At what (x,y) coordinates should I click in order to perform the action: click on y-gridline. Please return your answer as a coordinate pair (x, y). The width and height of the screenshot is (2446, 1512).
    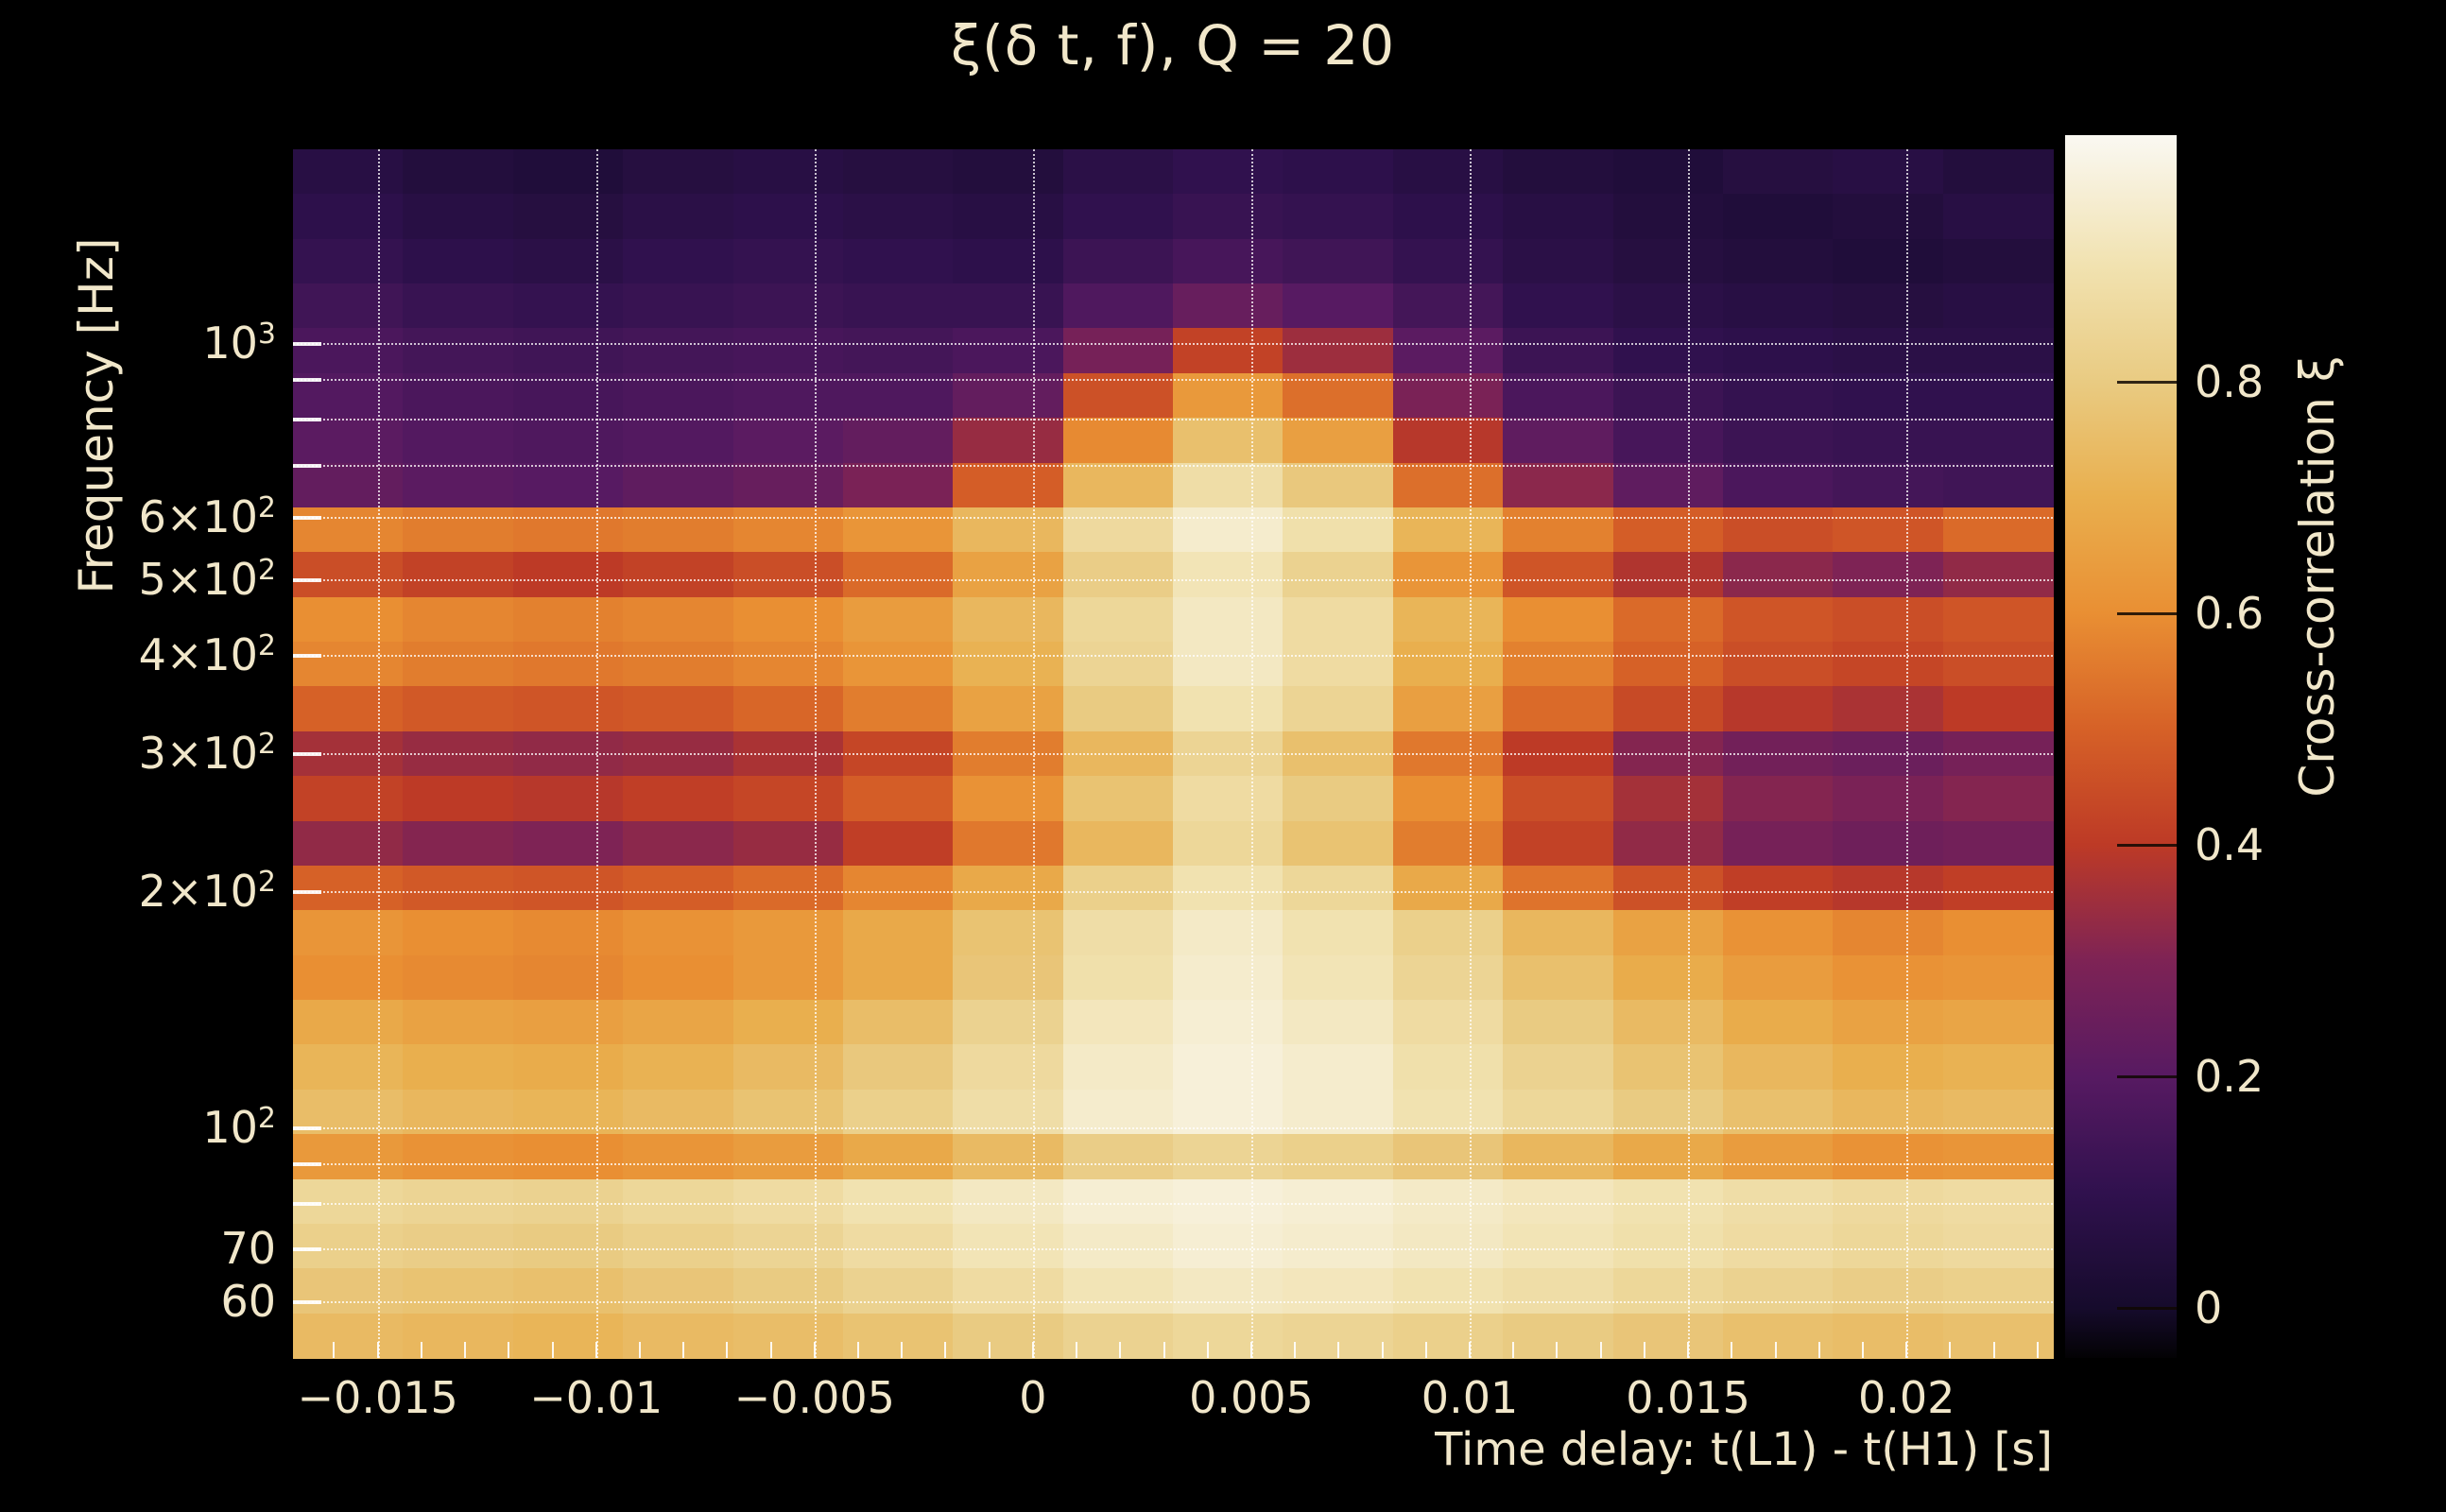
    Looking at the image, I should click on (1173, 1204).